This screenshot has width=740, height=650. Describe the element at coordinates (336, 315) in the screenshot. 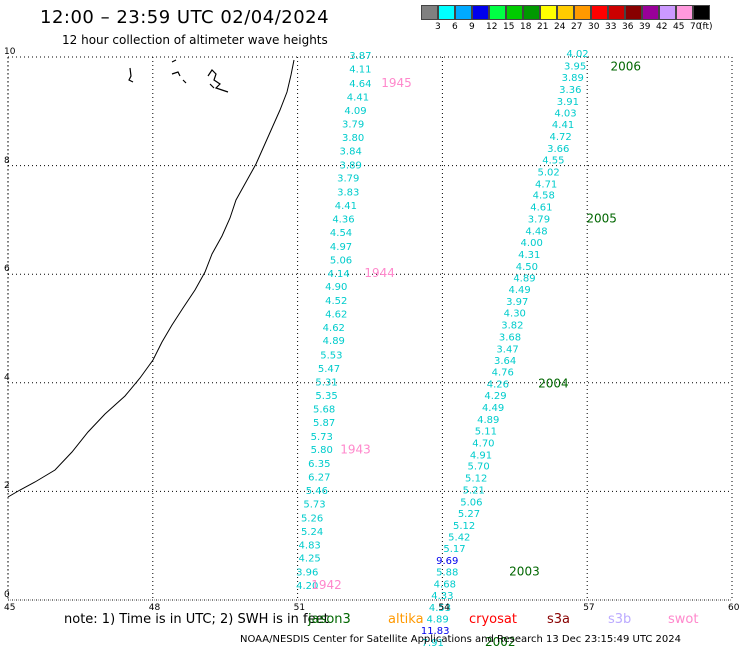

I see `swh-value: 4.62` at that location.